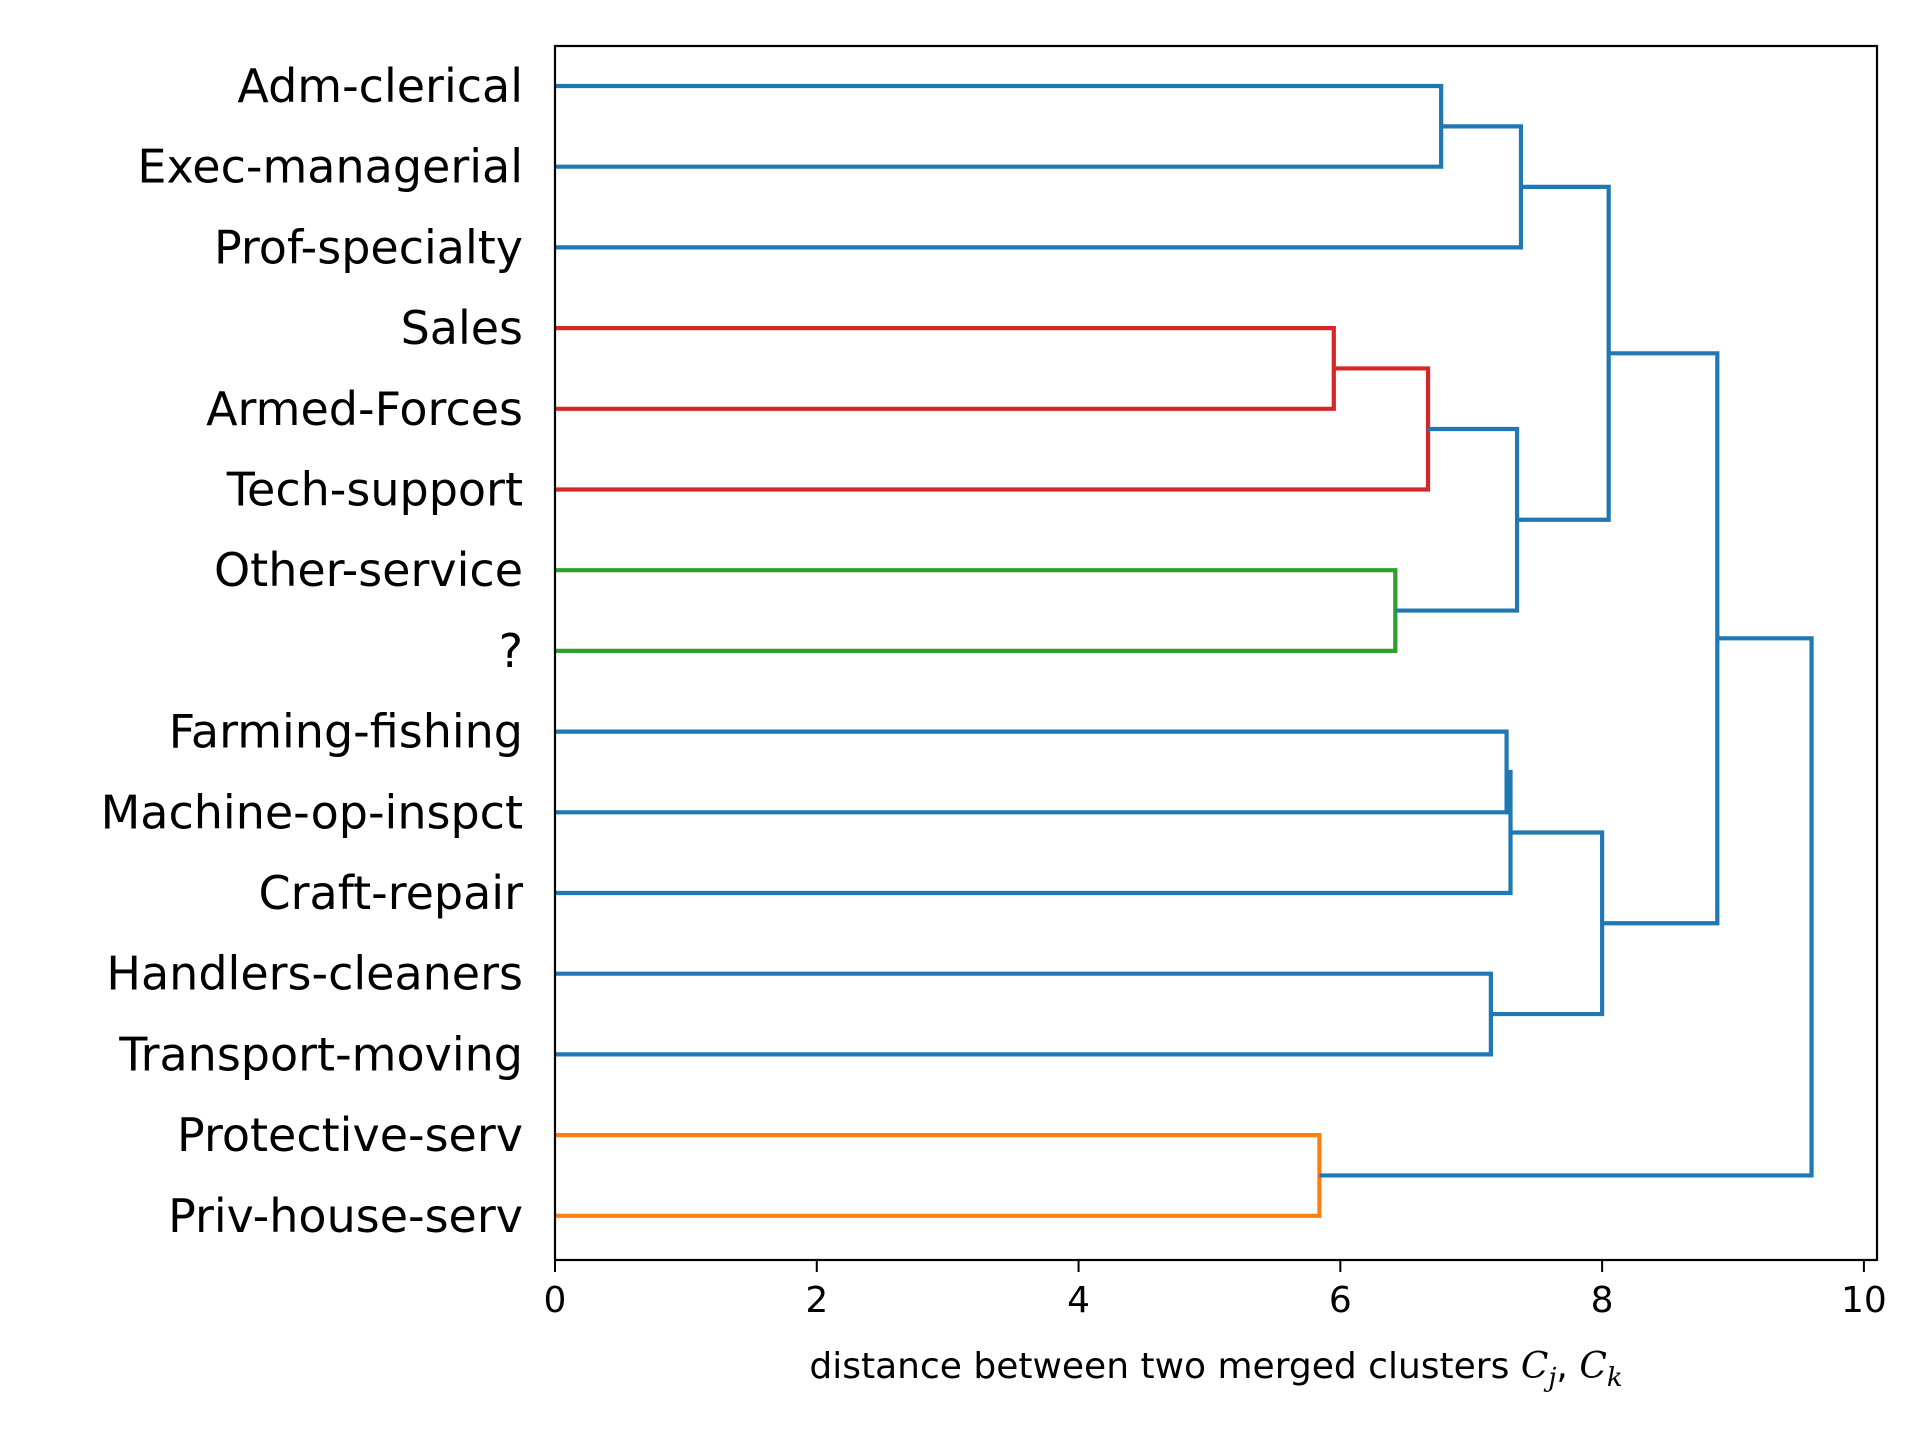  Describe the element at coordinates (511, 651) in the screenshot. I see `leaf-label: ?` at that location.